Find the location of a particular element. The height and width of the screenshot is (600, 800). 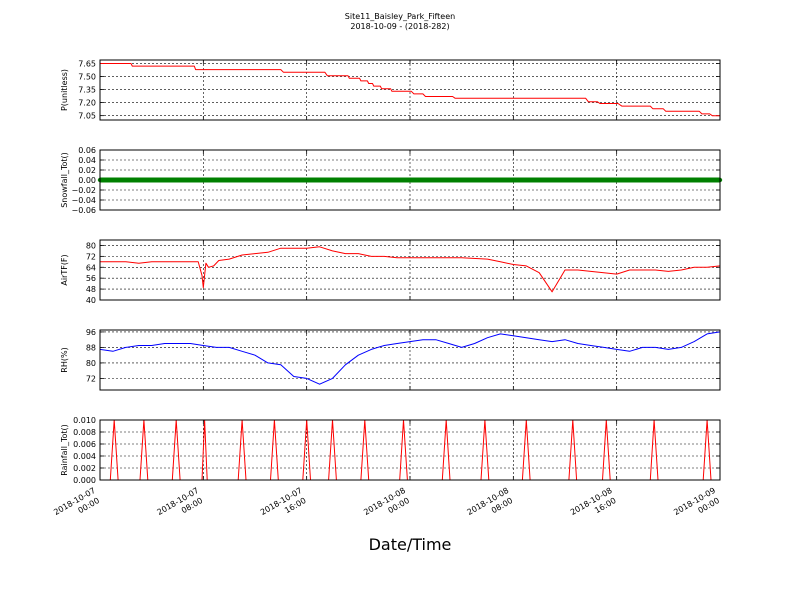

y-tick-label: 0.06 is located at coordinates (87, 150).